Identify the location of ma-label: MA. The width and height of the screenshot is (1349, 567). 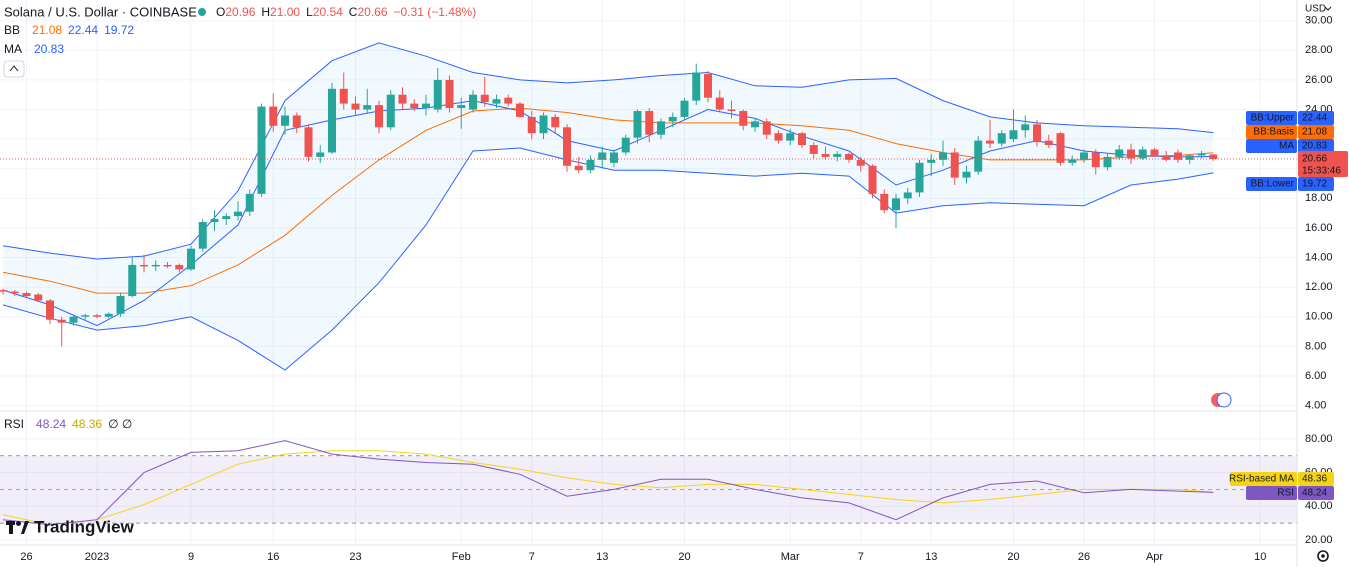
(13, 49).